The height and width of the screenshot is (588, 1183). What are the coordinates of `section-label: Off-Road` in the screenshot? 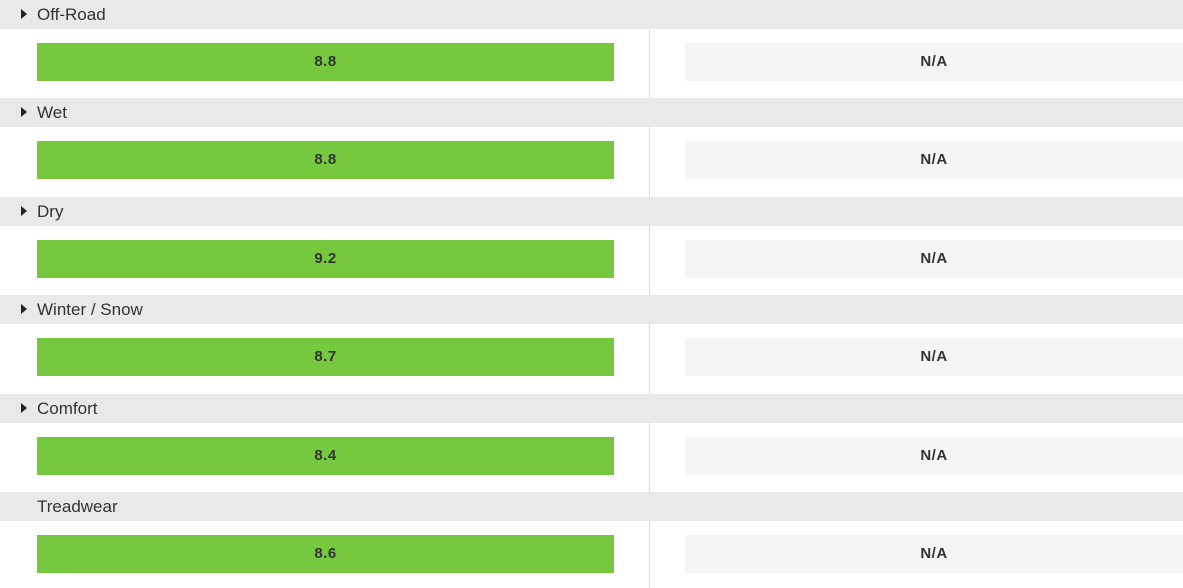 It's located at (71, 14).